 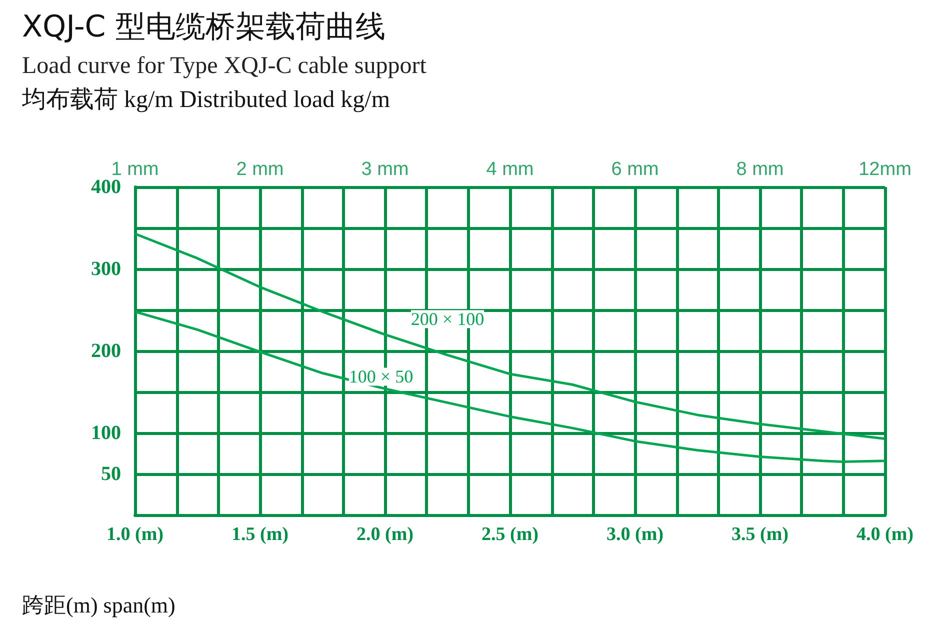 I want to click on x-tick-label: 2.0 (m), so click(x=385, y=534).